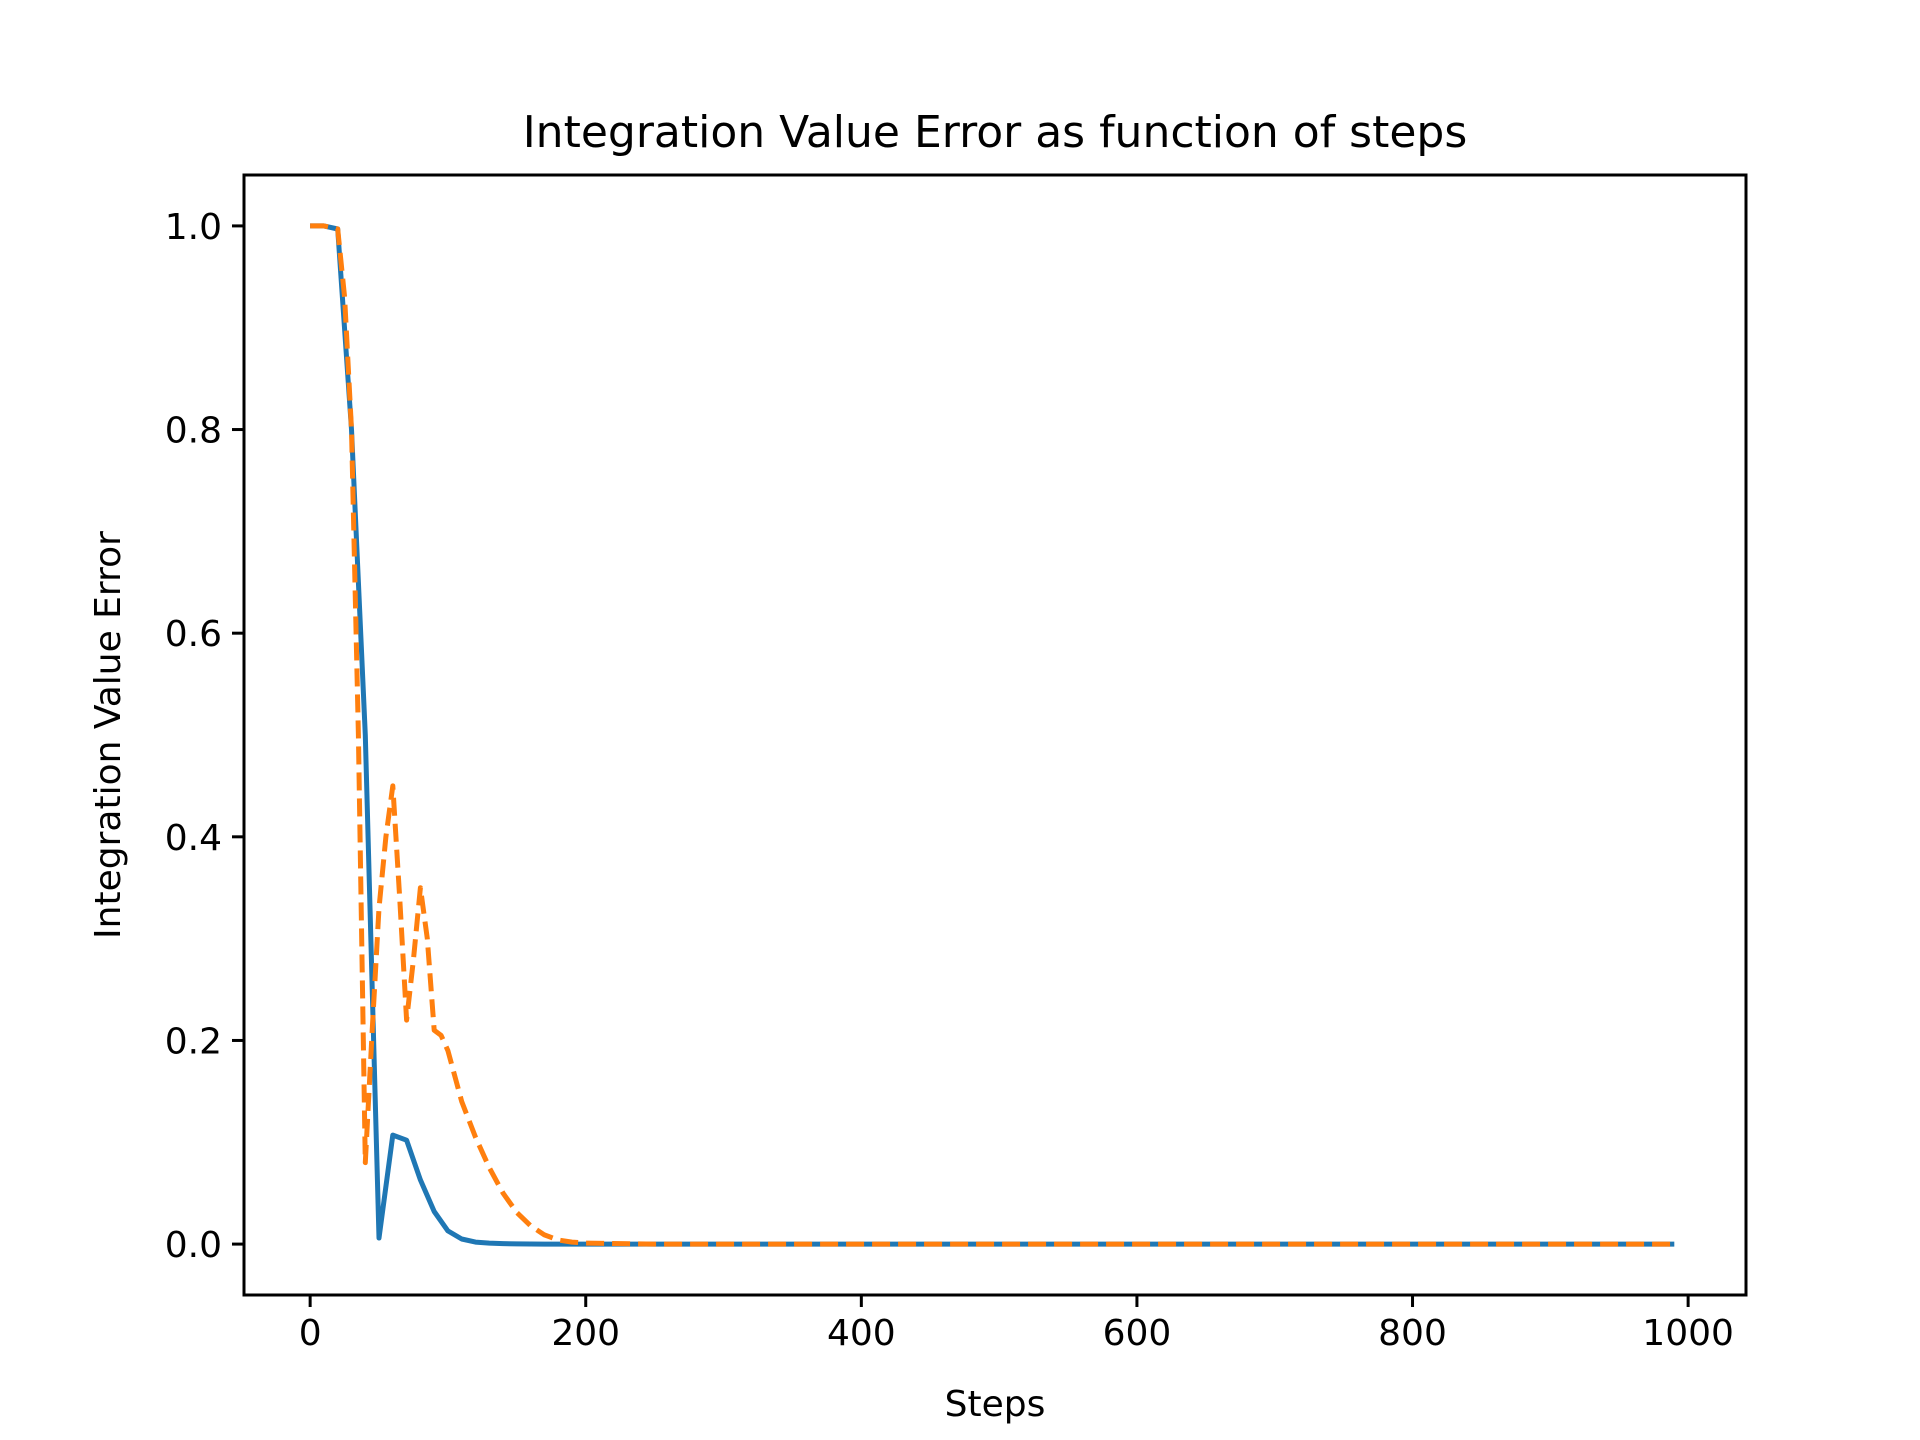  I want to click on x-tick-label: 600, so click(1137, 1333).